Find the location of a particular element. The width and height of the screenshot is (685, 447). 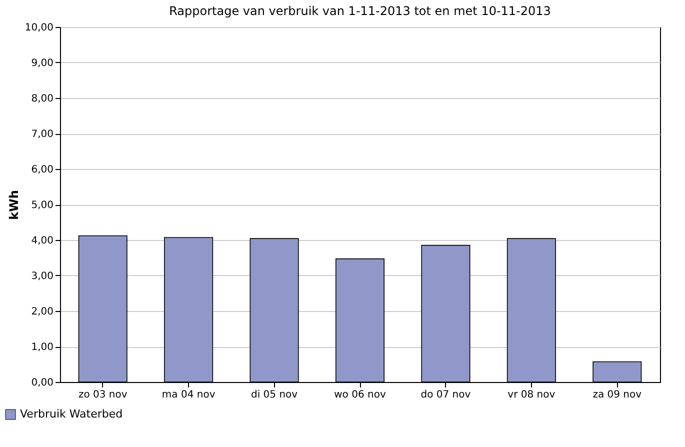

x-tick-label: wo 06 nov is located at coordinates (360, 395).